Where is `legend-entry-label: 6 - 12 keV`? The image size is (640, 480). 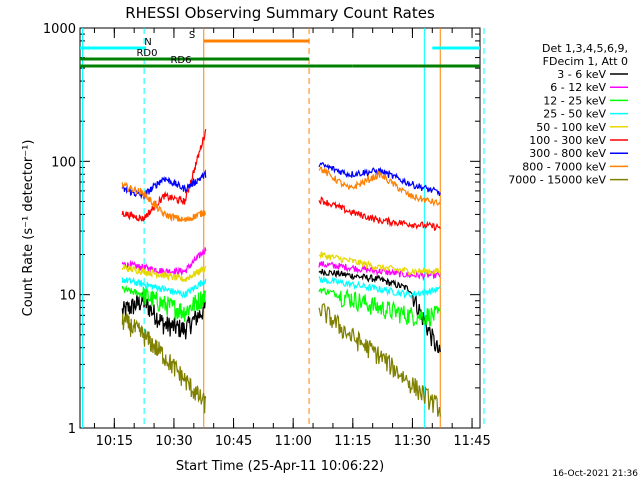 legend-entry-label: 6 - 12 keV is located at coordinates (578, 87).